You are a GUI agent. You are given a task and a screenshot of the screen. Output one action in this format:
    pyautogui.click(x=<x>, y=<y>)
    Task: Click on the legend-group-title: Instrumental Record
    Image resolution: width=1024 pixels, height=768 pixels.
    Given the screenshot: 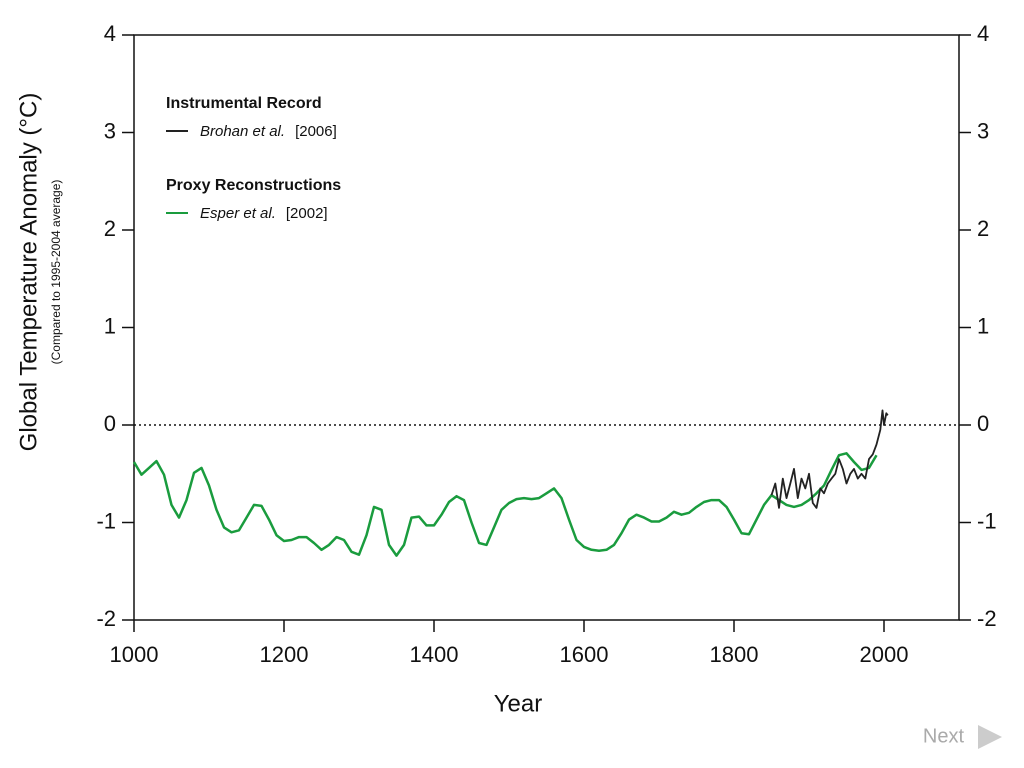 What is the action you would take?
    pyautogui.click(x=244, y=103)
    